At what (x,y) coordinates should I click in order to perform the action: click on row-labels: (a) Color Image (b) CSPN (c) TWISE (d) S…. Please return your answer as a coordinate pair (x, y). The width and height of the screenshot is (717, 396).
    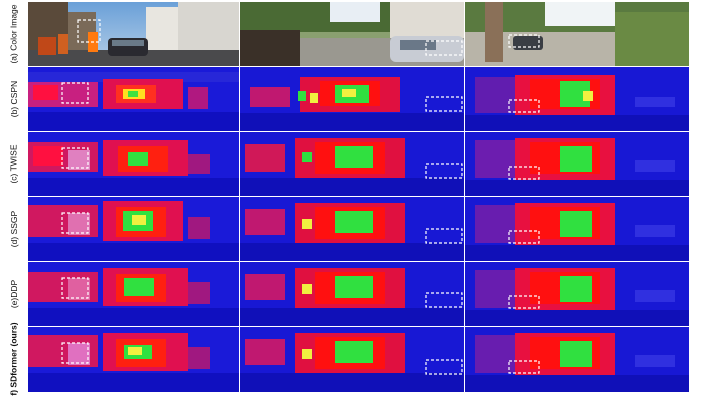
    Looking at the image, I should click on (14, 198).